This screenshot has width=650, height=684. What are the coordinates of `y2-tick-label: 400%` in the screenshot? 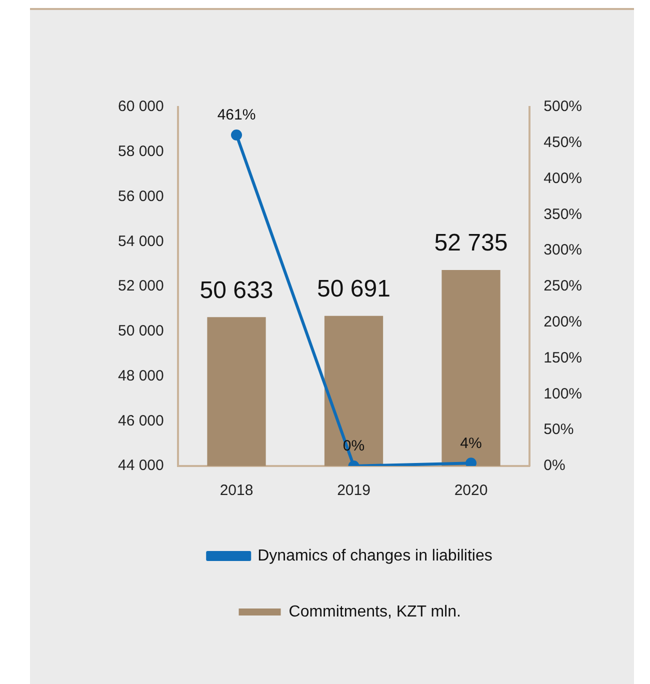 It's located at (563, 178).